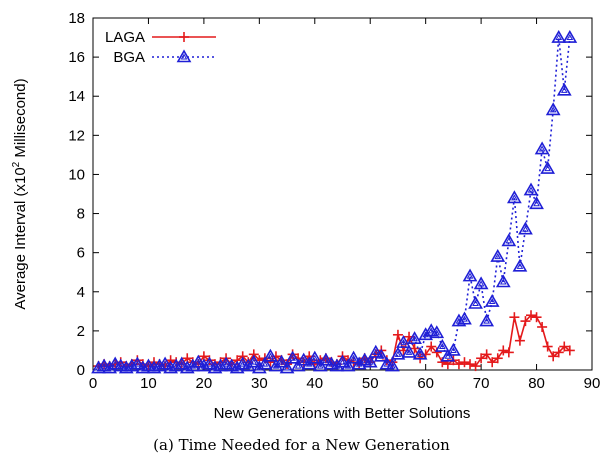 This screenshot has height=471, width=603. What do you see at coordinates (81, 292) in the screenshot?
I see `y-tick-label: 4` at bounding box center [81, 292].